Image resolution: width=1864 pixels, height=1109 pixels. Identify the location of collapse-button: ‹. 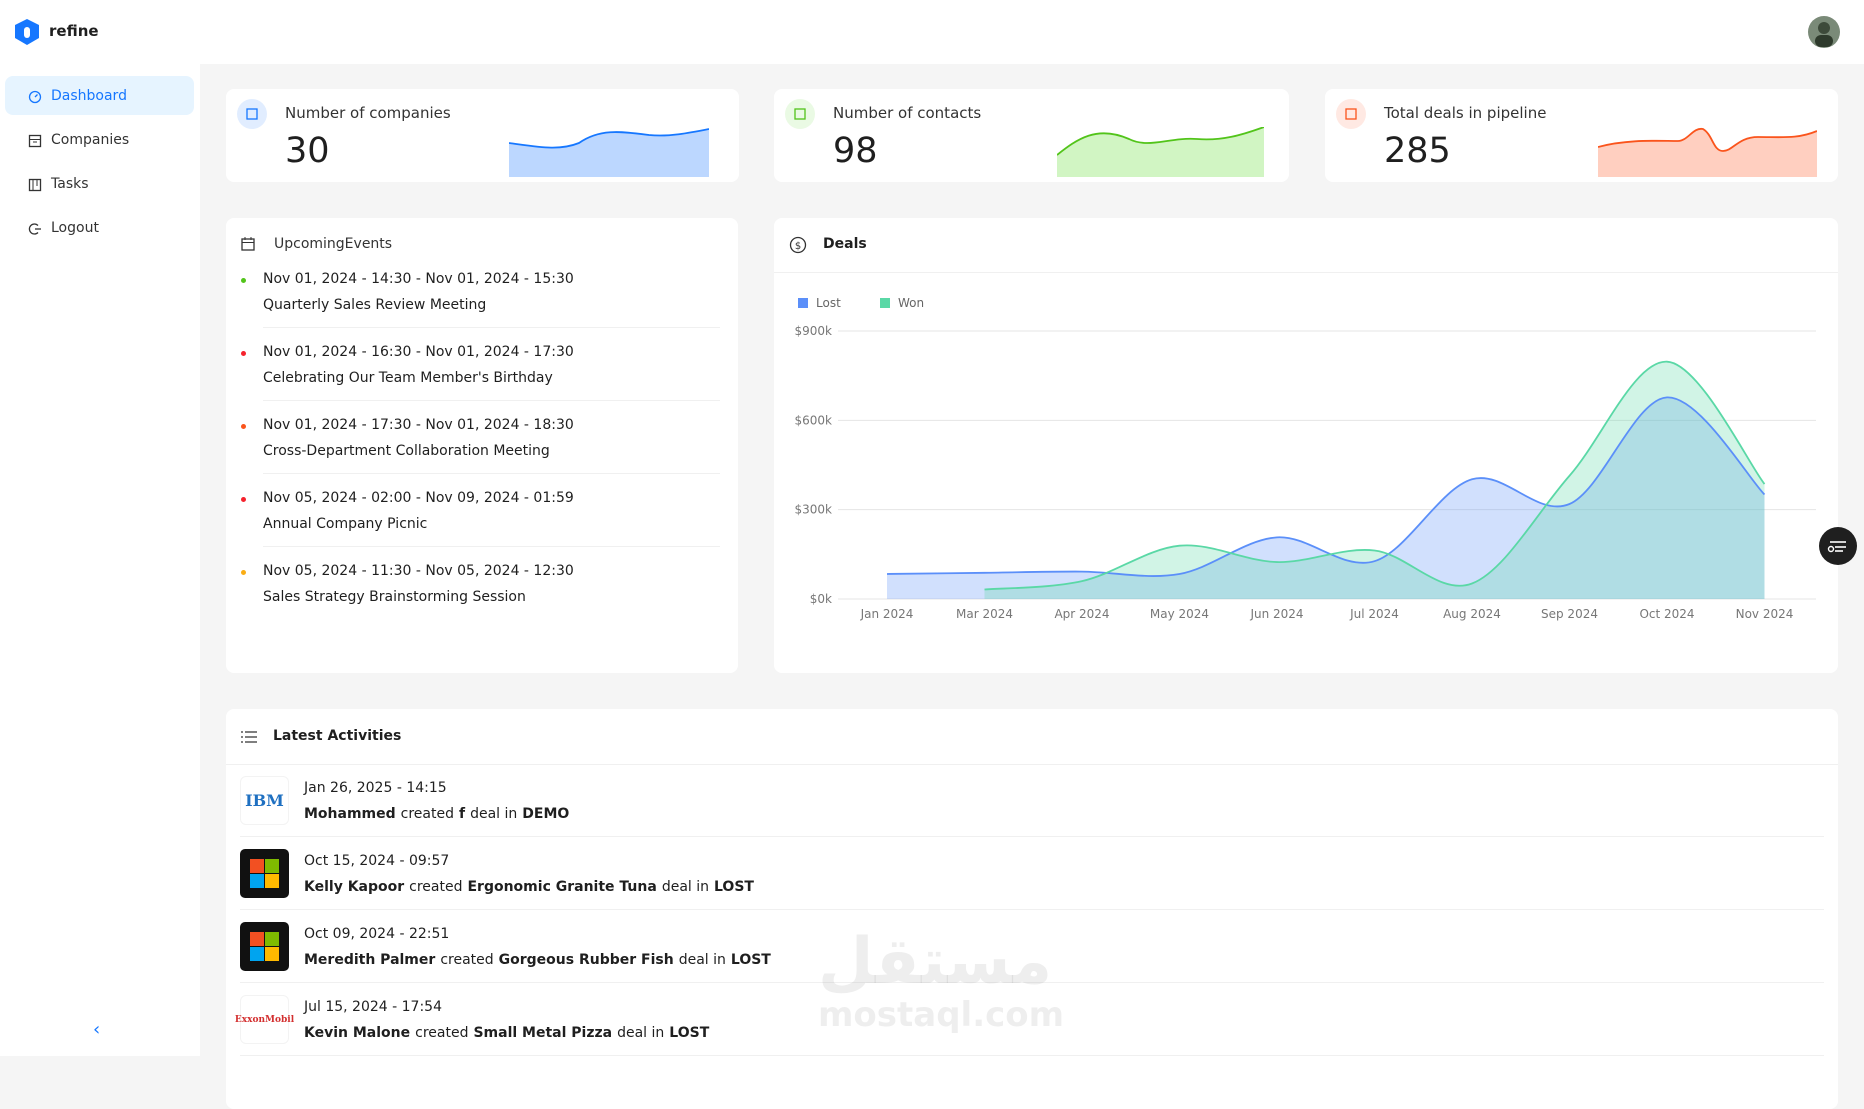
(97, 1029).